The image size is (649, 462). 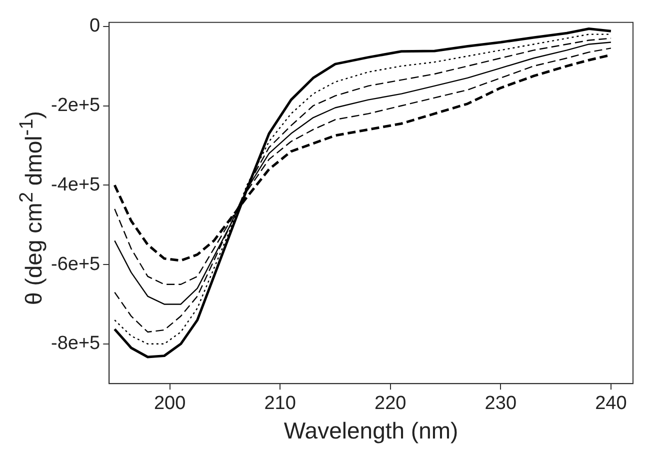 What do you see at coordinates (390, 403) in the screenshot?
I see `x-tick-label: 220` at bounding box center [390, 403].